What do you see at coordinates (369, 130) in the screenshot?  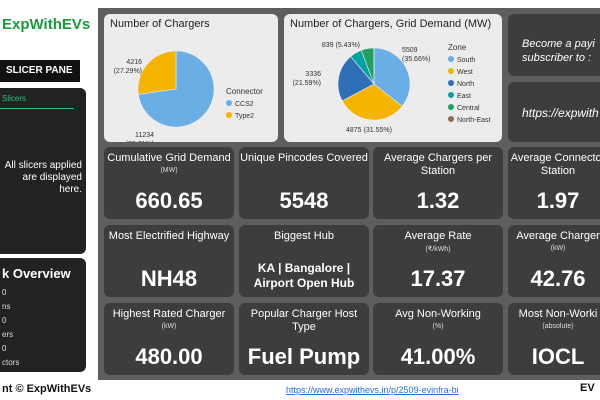 I see `data-label: 4875 (31.55%)` at bounding box center [369, 130].